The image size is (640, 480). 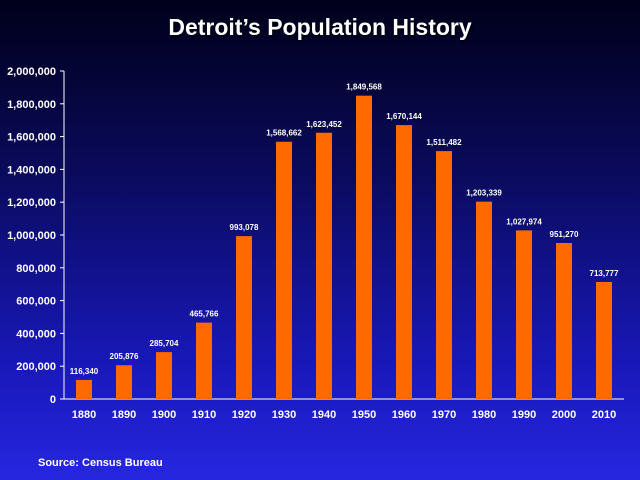 I want to click on x-tick-label-1910: 1910, so click(x=204, y=415).